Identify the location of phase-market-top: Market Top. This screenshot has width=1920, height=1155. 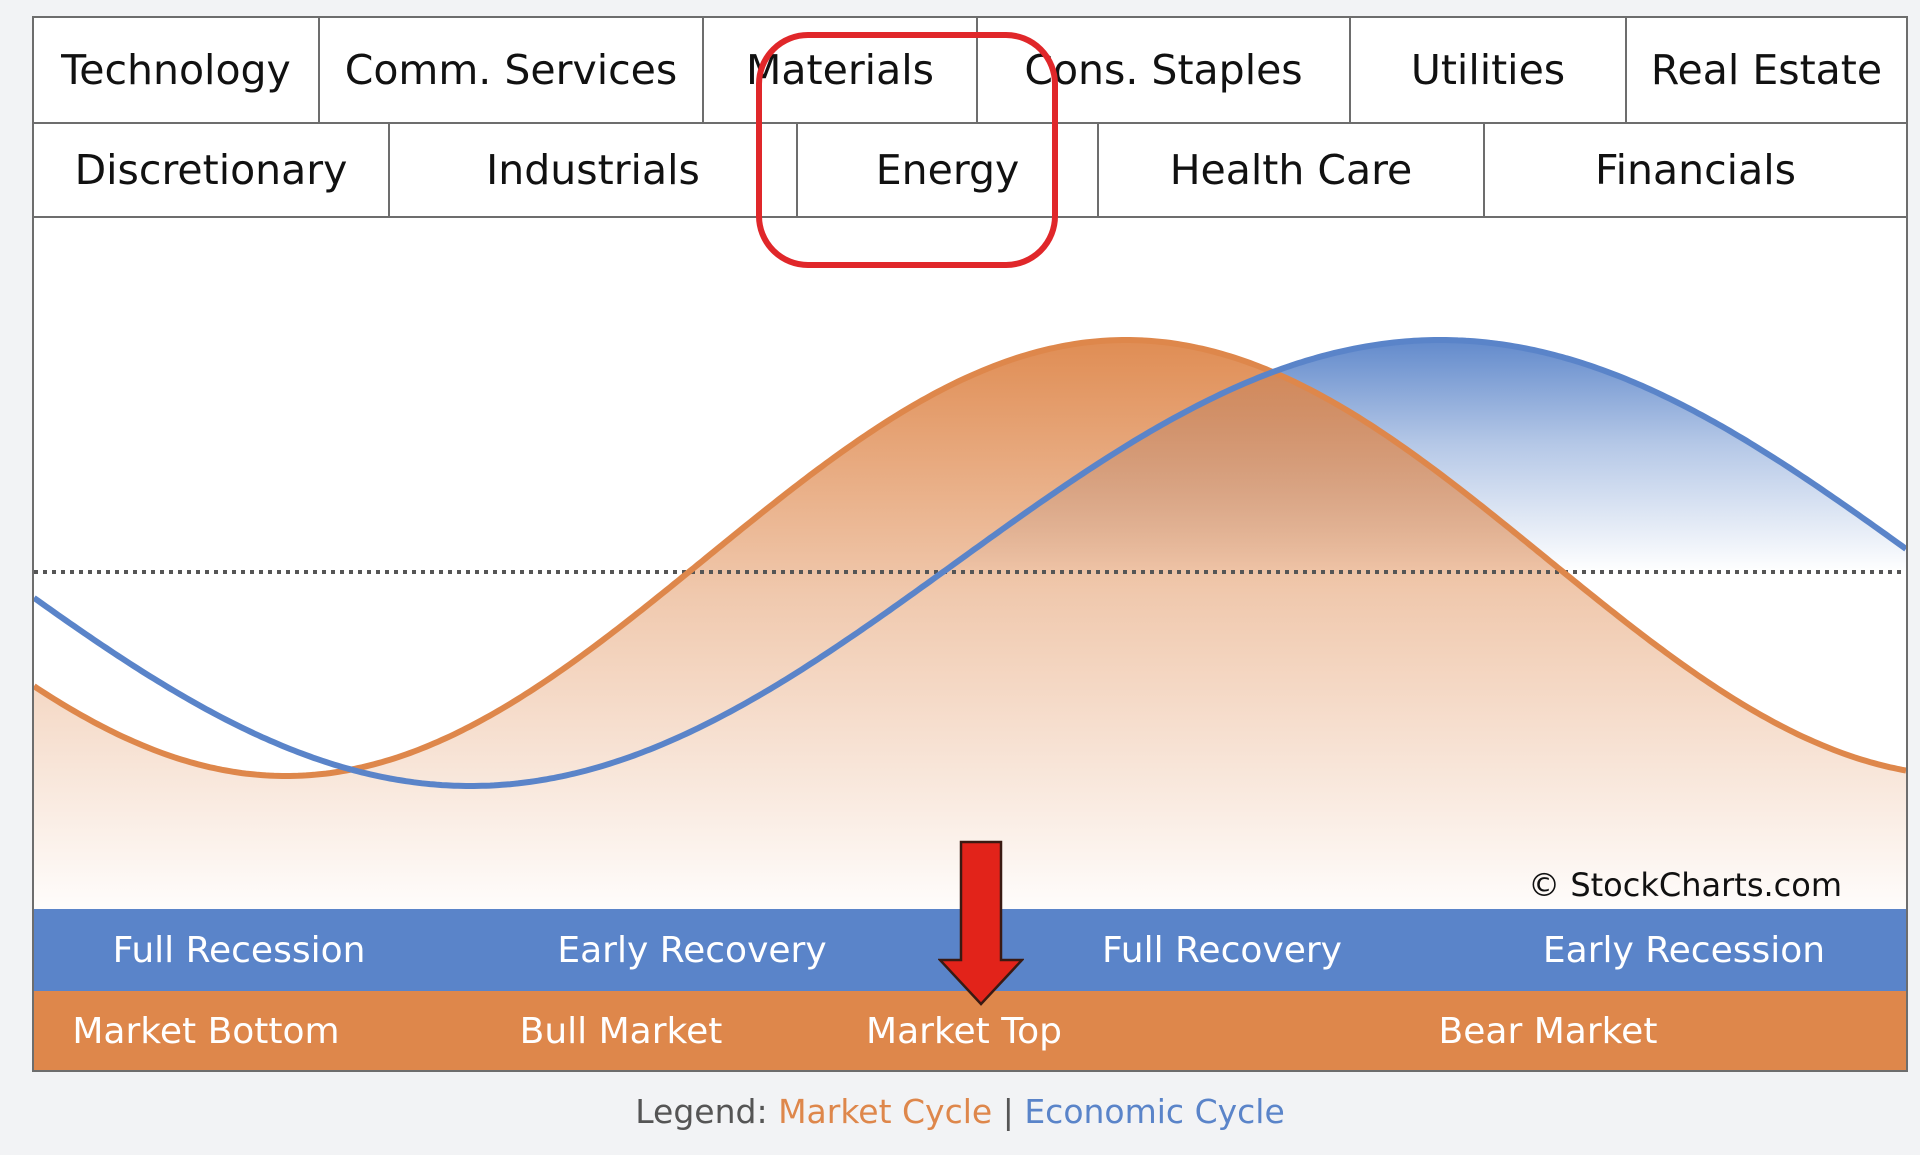
(964, 1031).